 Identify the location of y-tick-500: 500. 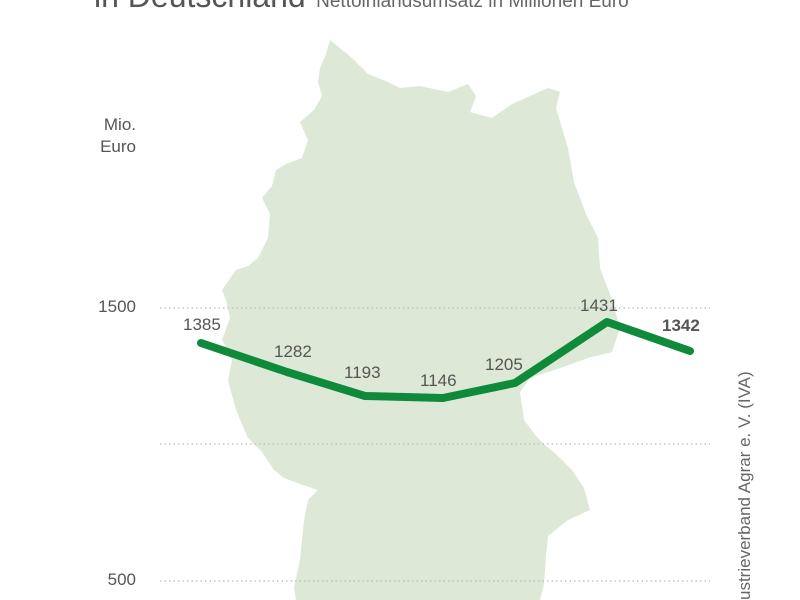
(121, 579).